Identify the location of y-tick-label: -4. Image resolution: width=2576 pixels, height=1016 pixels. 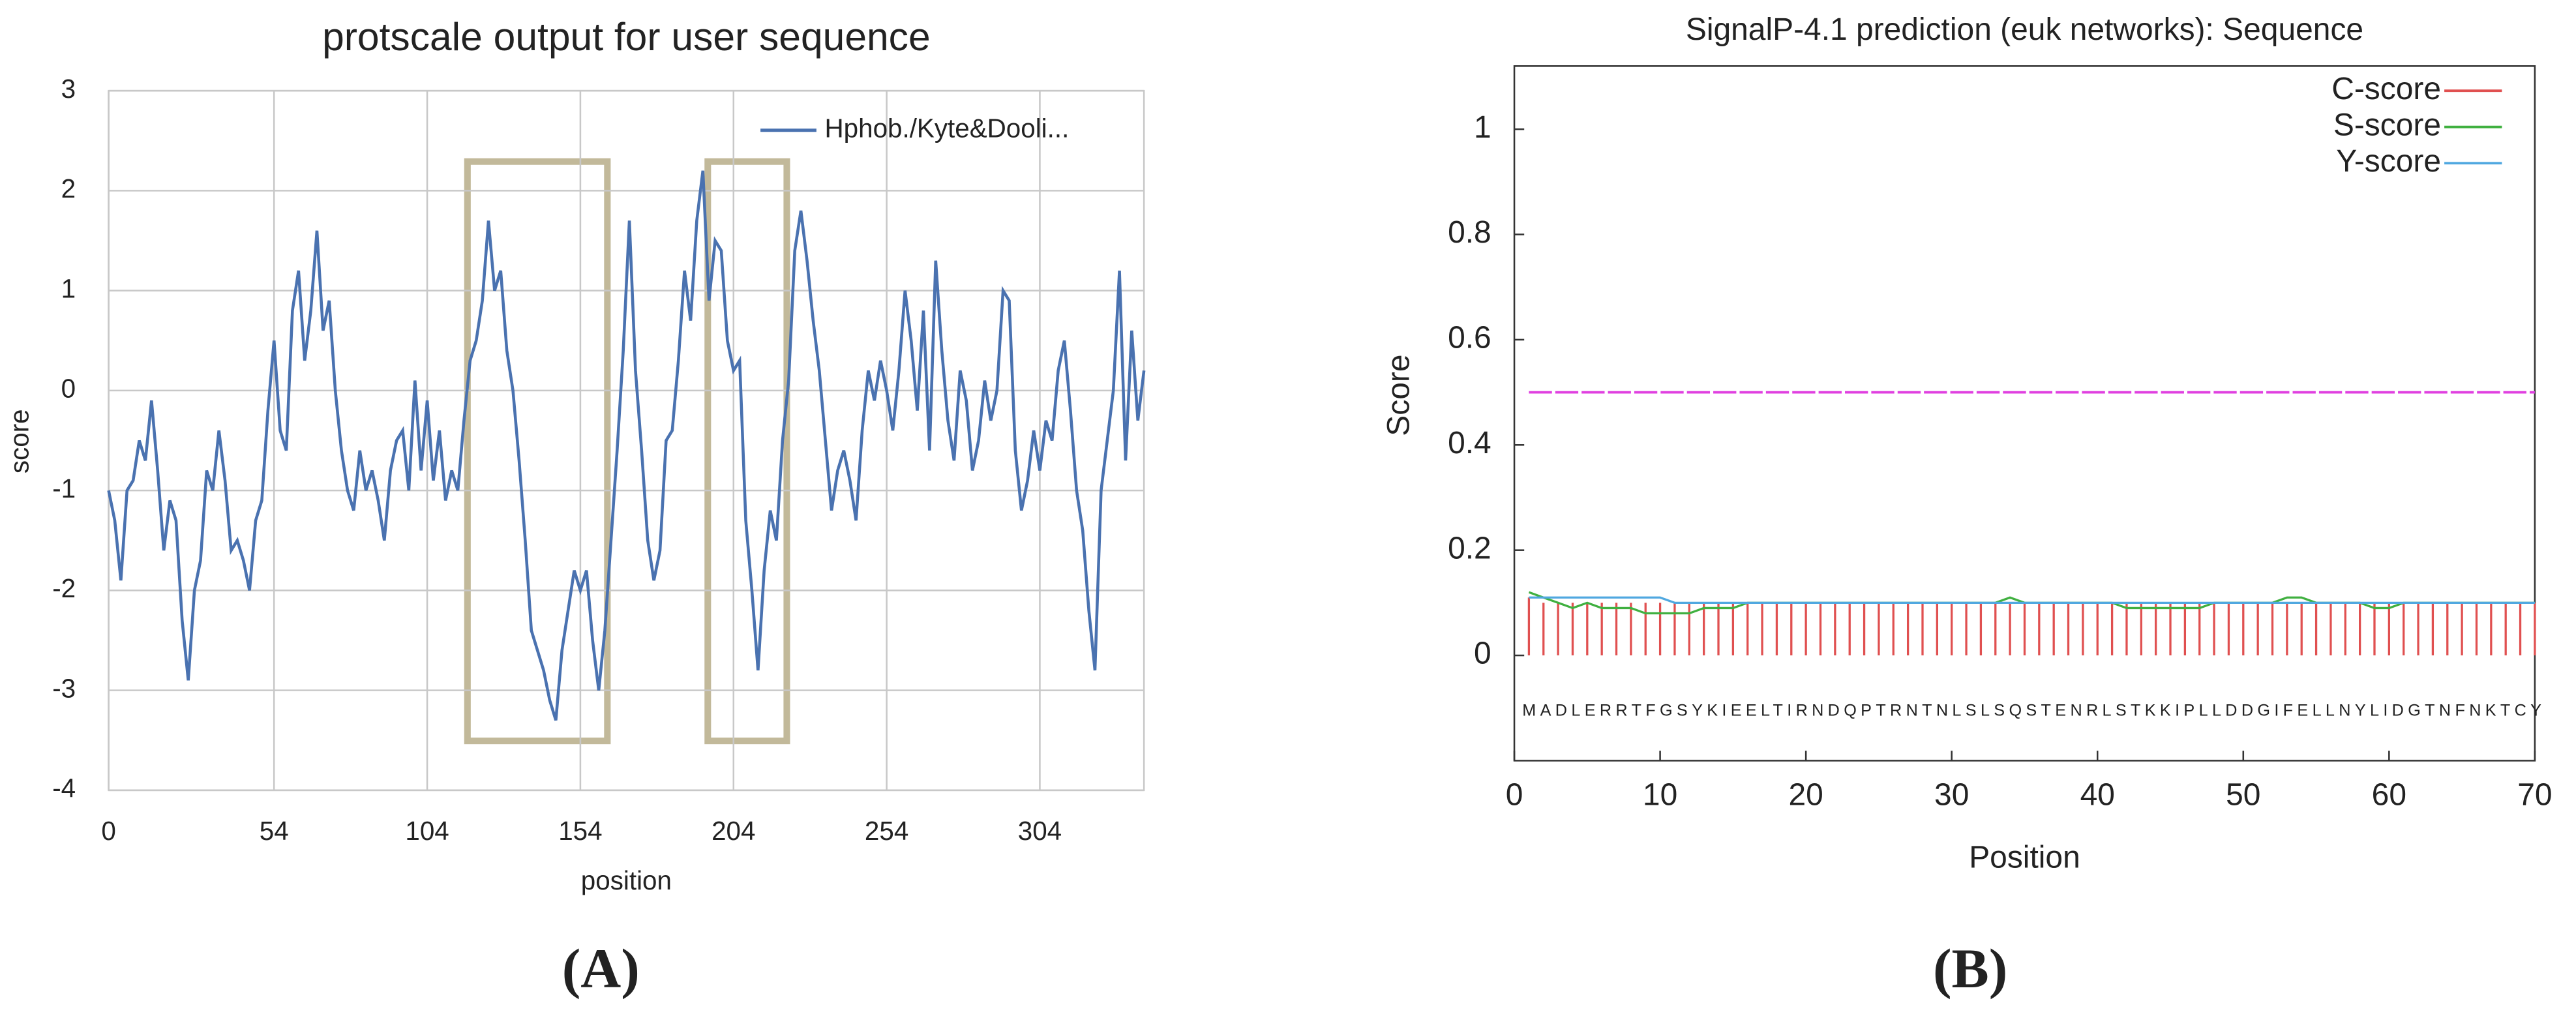
(64, 788).